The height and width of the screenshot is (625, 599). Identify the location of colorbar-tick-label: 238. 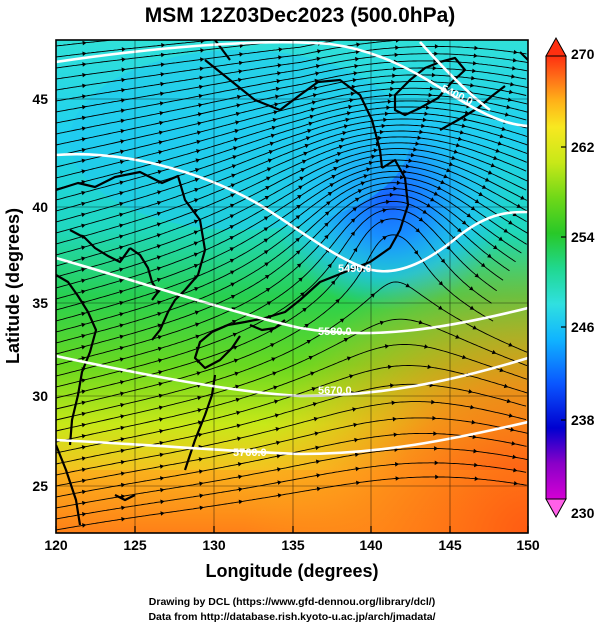
(583, 420).